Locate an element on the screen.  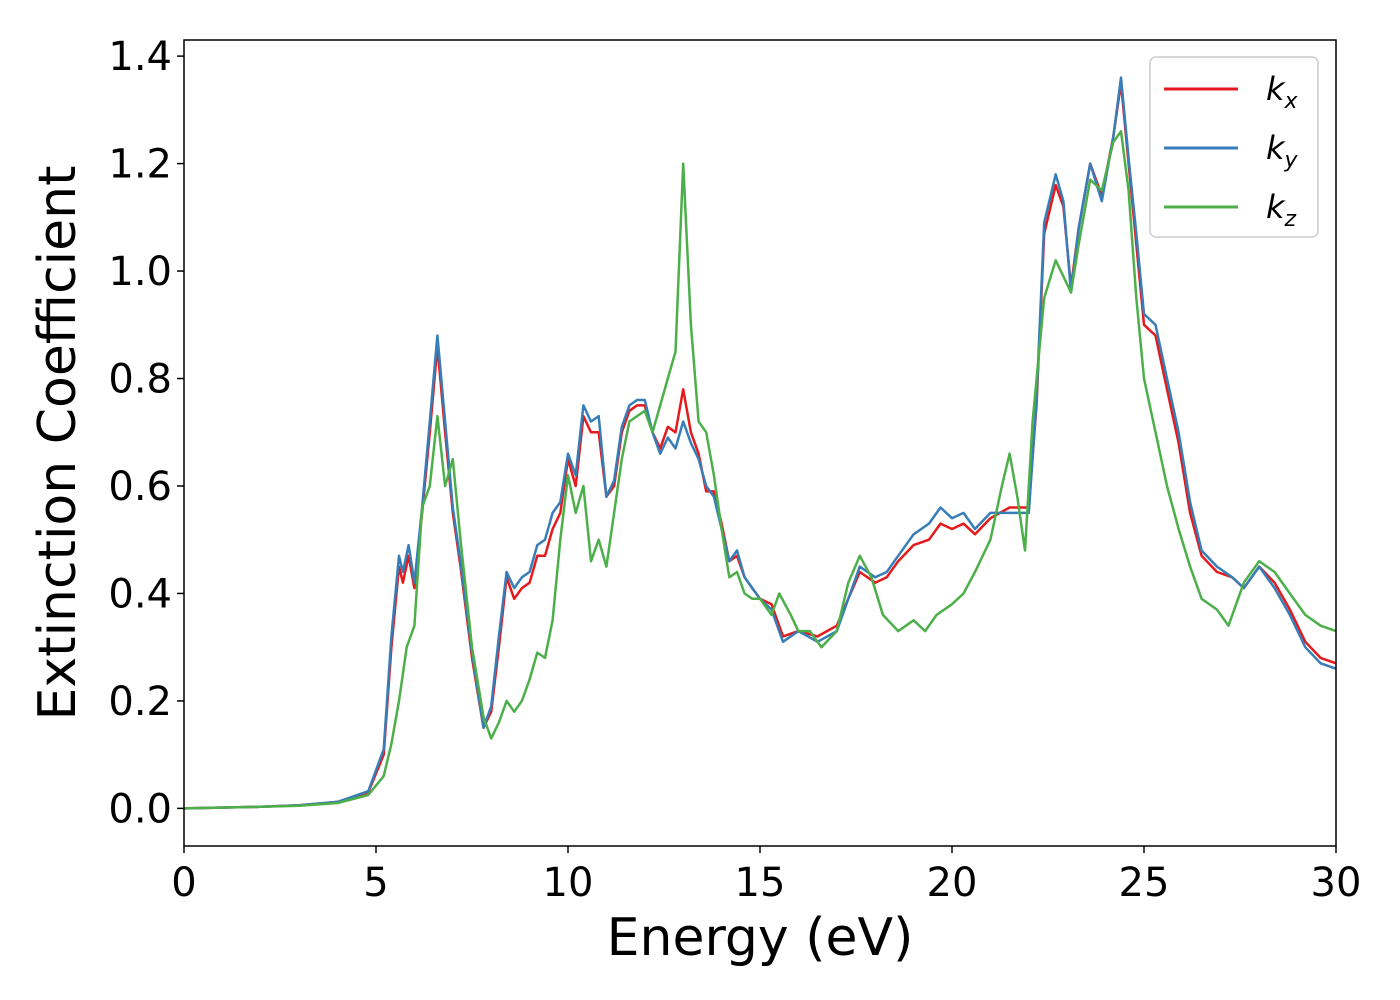
x-tick-label: 10 is located at coordinates (568, 883).